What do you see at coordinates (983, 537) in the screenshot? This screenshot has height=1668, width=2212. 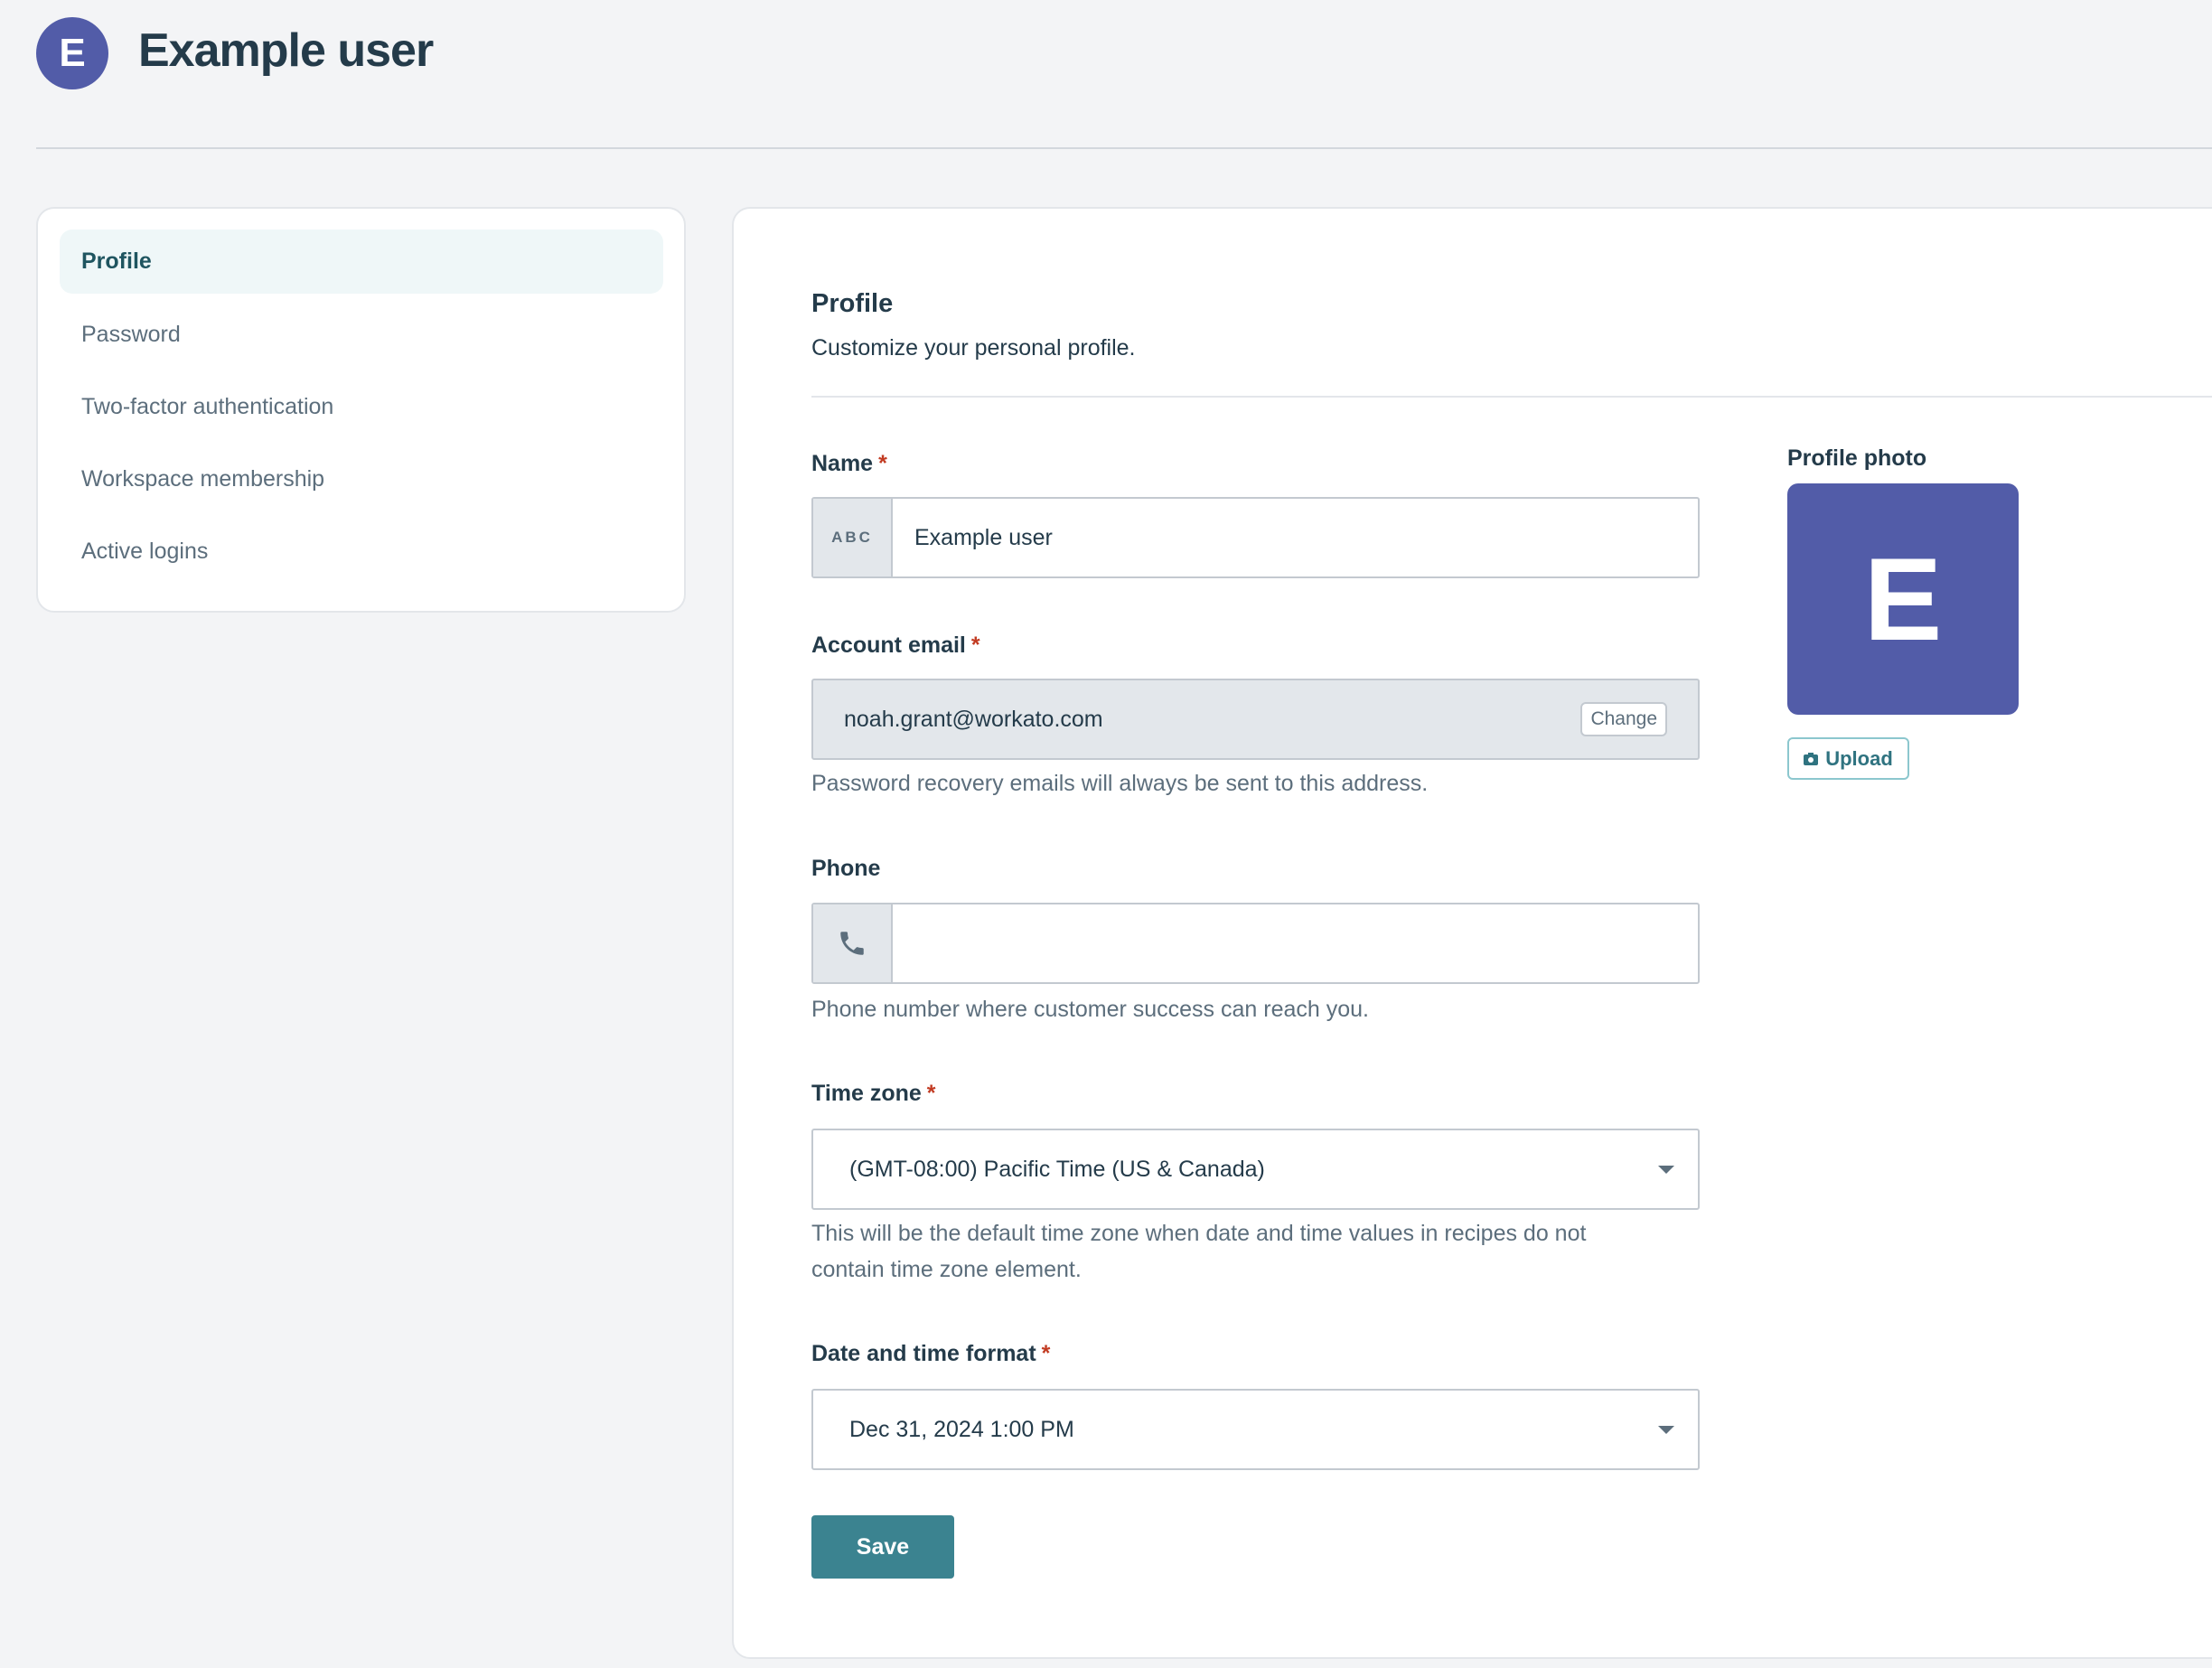 I see `name-input: Example user` at bounding box center [983, 537].